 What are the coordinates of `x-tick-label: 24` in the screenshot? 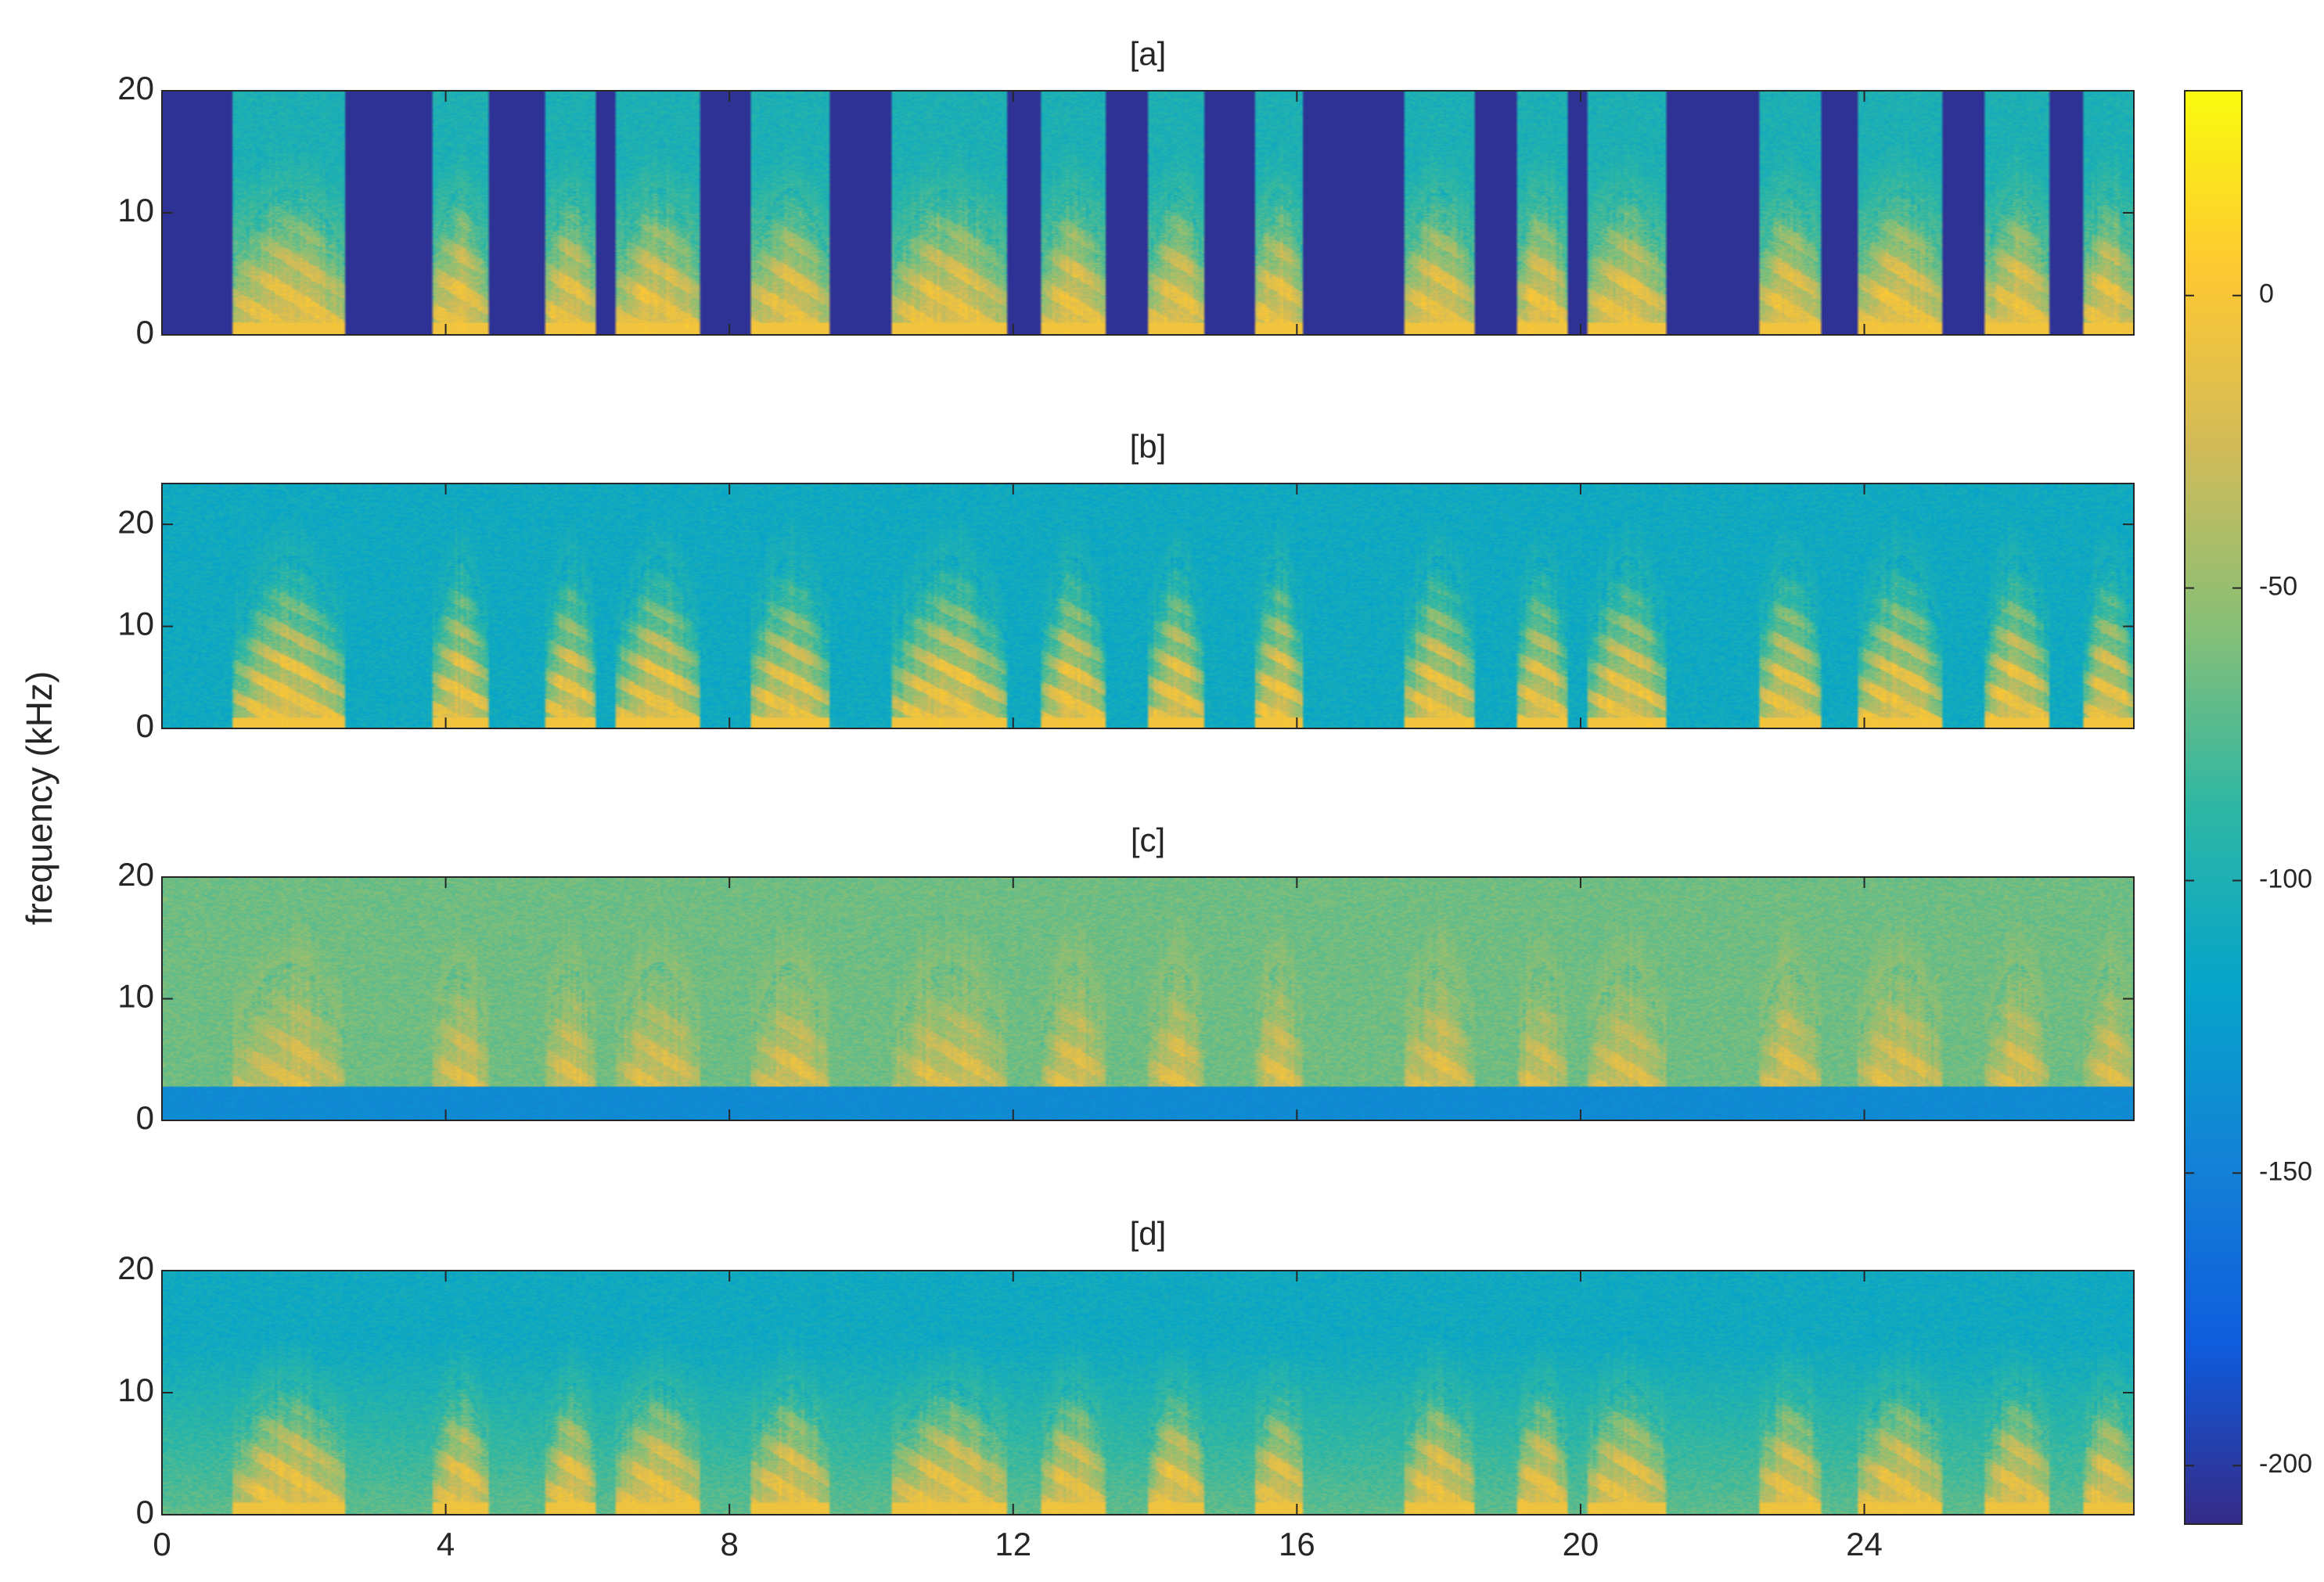 It's located at (1864, 1544).